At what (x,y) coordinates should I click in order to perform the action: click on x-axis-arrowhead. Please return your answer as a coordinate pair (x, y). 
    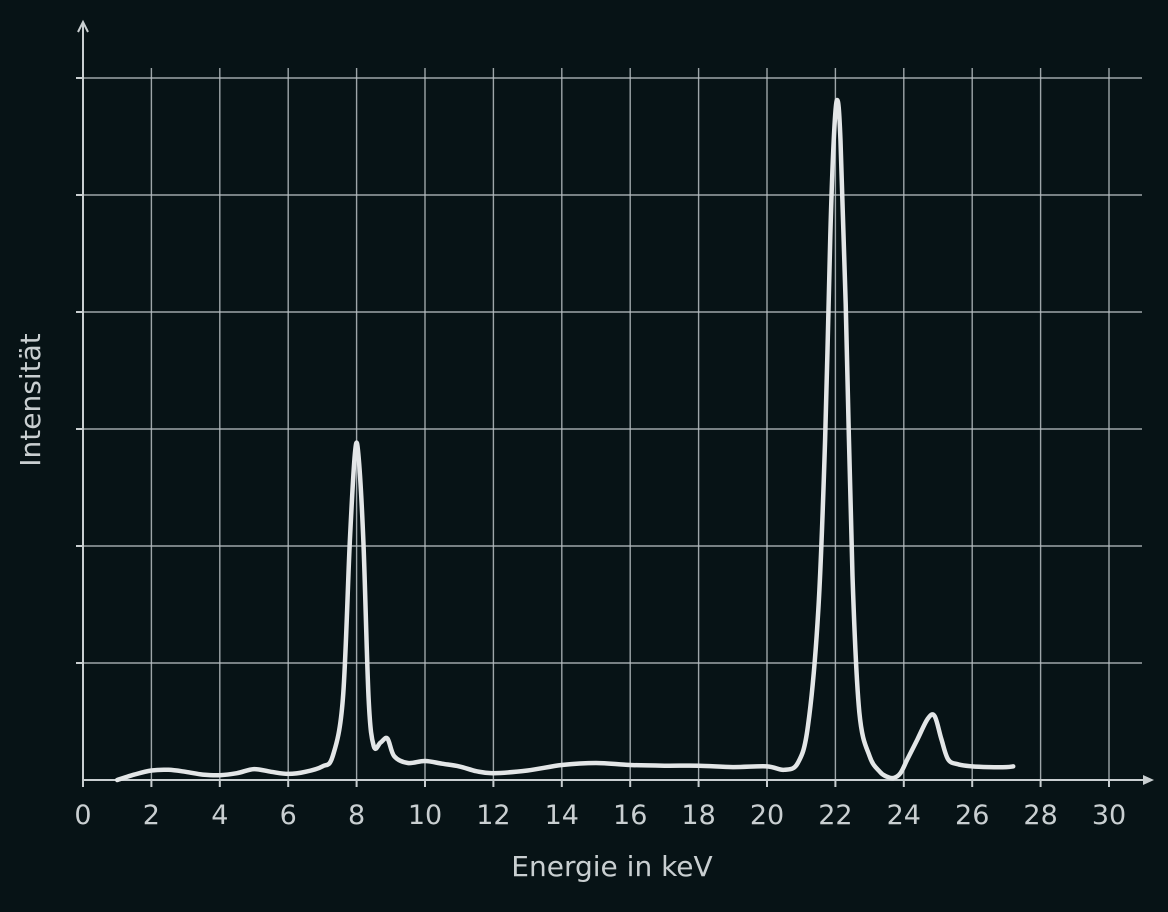
    Looking at the image, I should click on (1148, 780).